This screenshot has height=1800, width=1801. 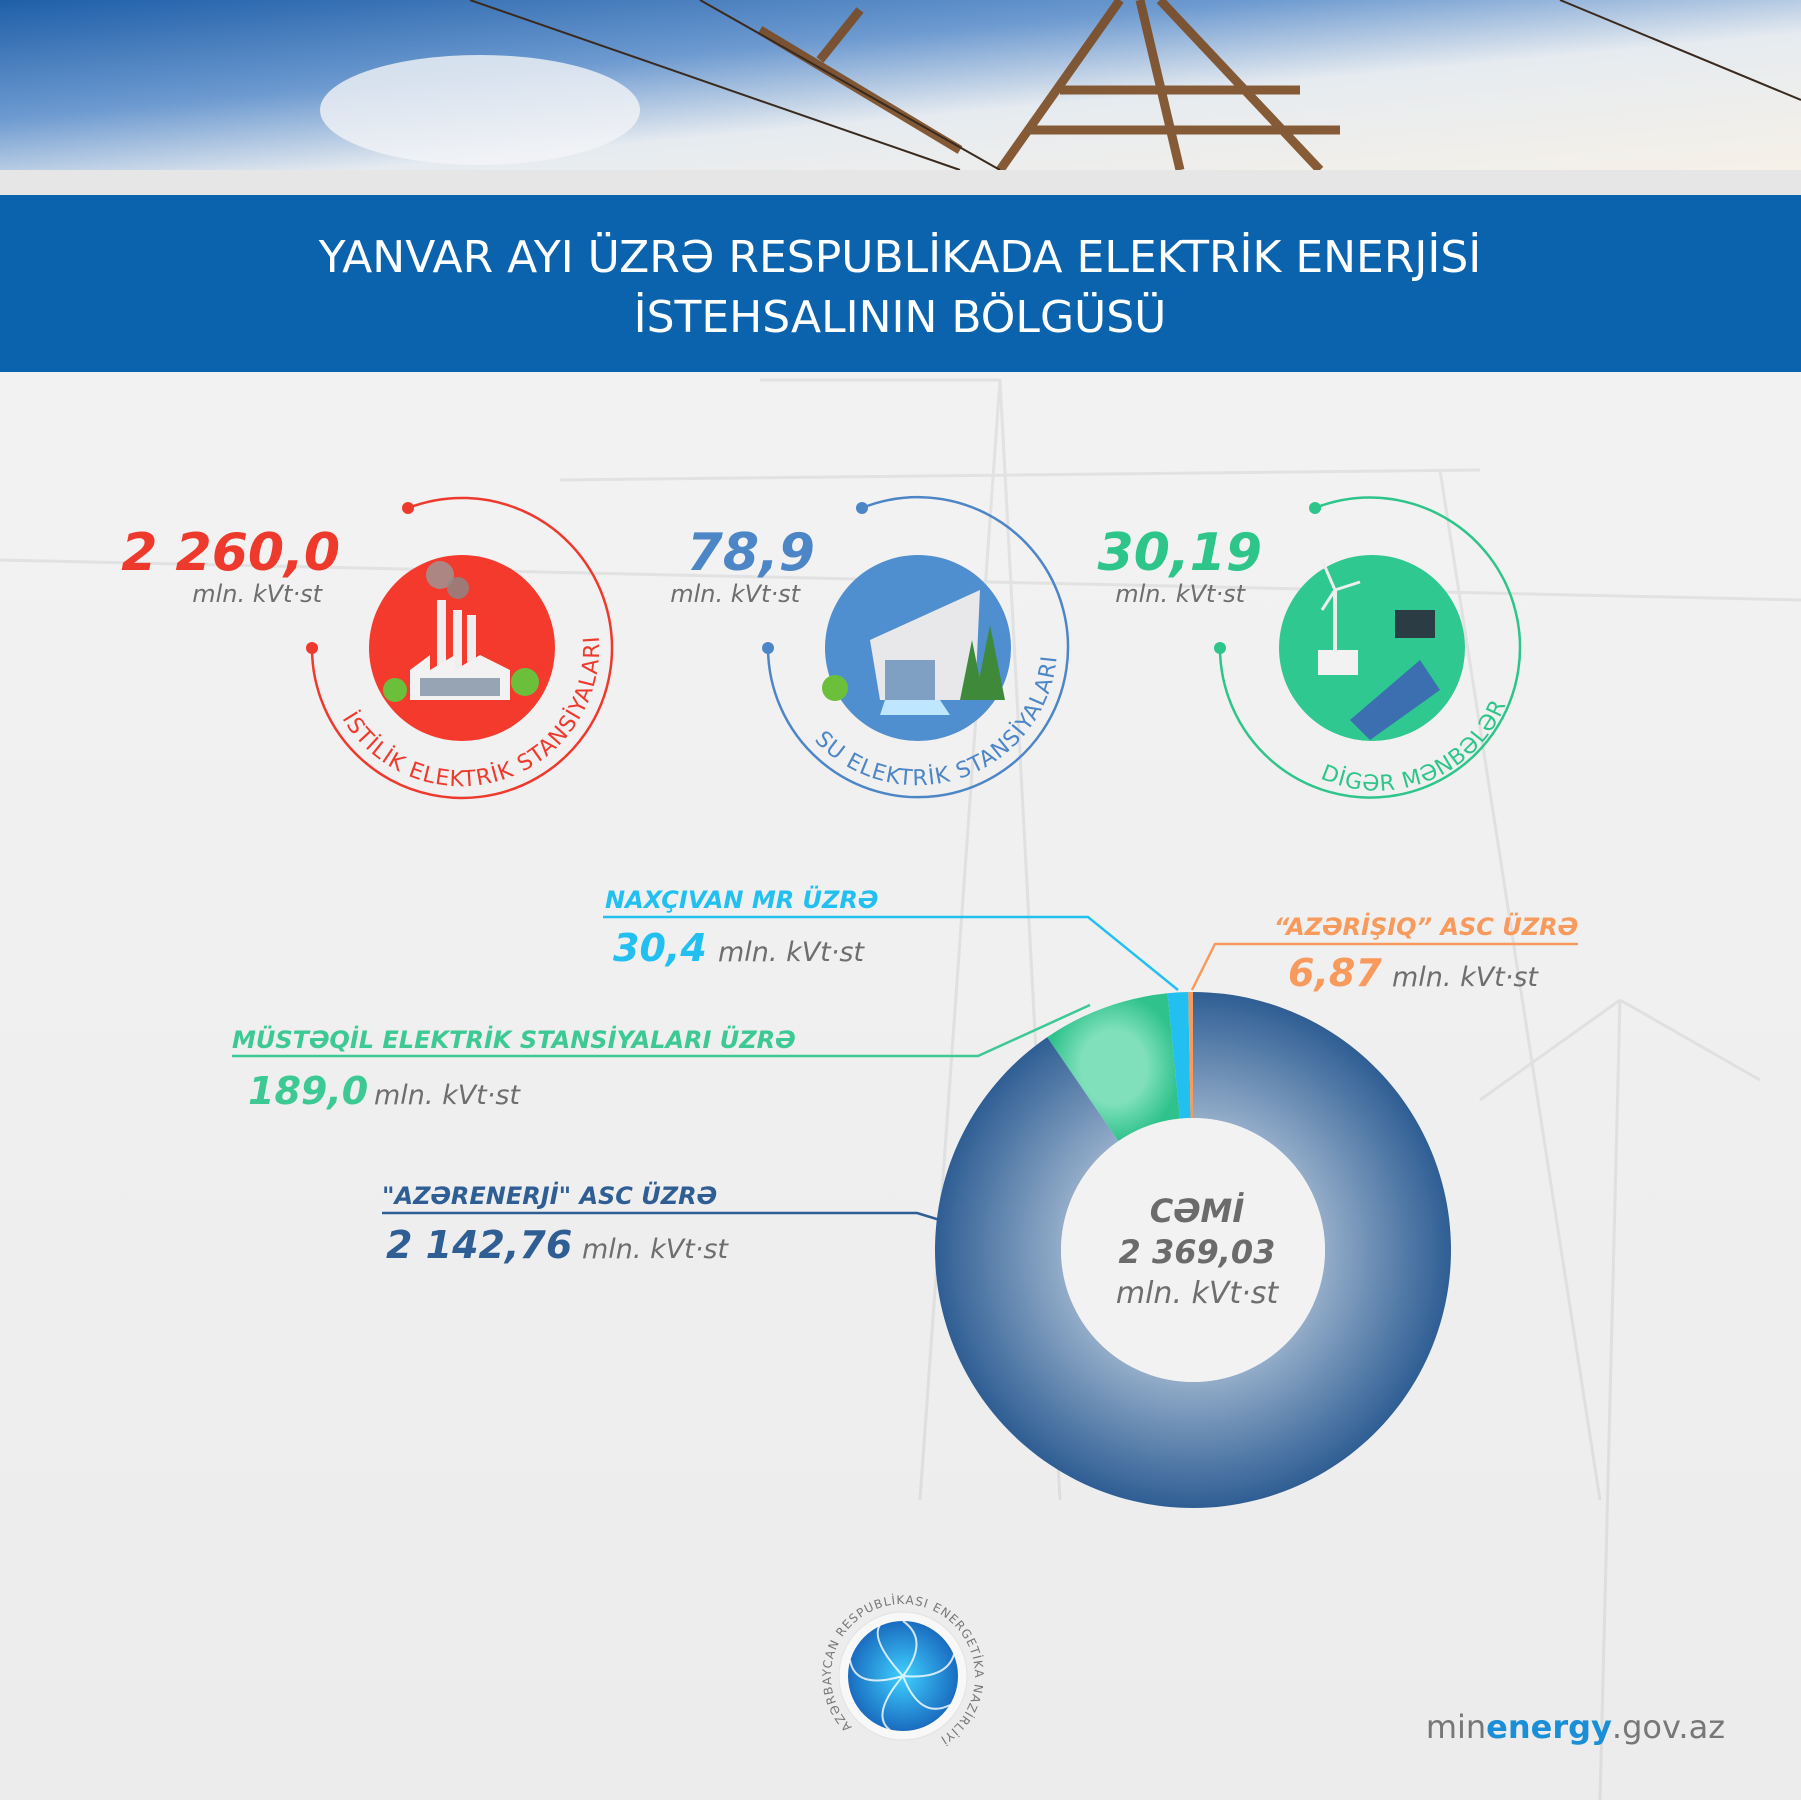 I want to click on total-title: CƏMİ, so click(x=1197, y=1211).